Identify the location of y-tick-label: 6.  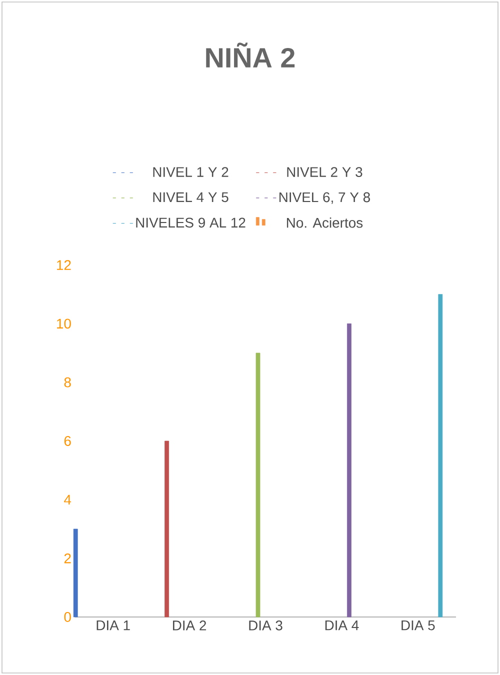
(67, 441).